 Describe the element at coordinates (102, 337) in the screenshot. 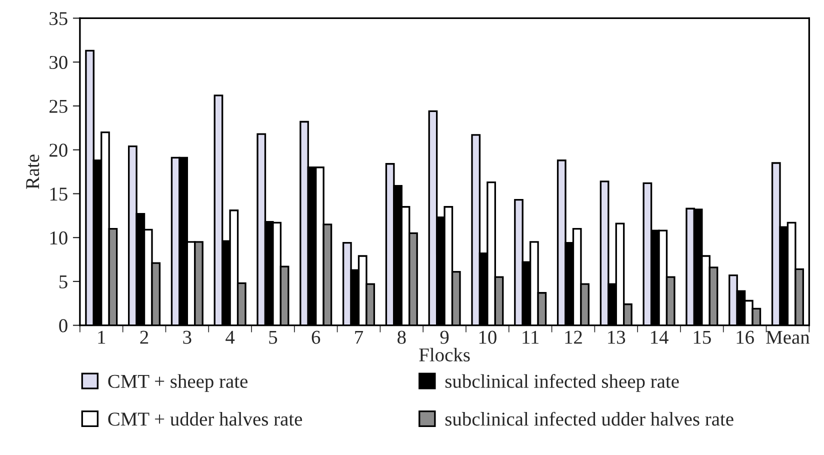

I see `x-tick-label: 1` at that location.